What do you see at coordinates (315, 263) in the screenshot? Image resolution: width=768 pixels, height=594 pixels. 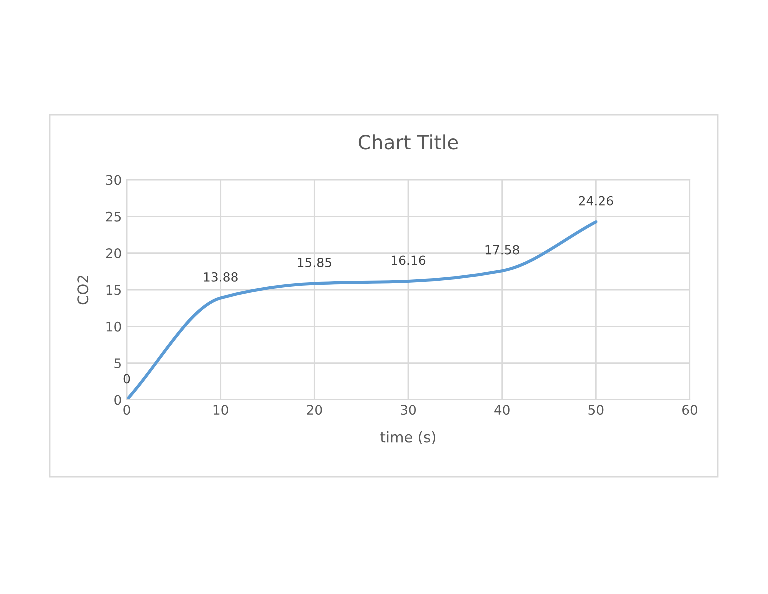 I see `data-label: 15.85` at bounding box center [315, 263].